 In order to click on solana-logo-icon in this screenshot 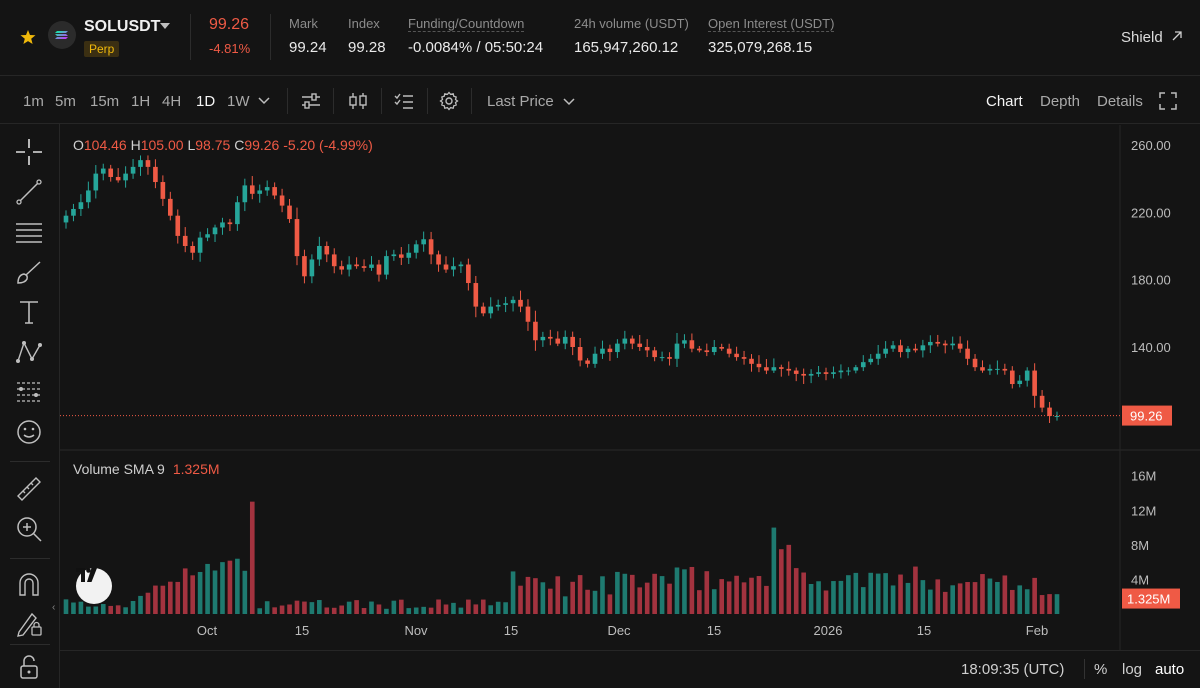, I will do `click(62, 35)`.